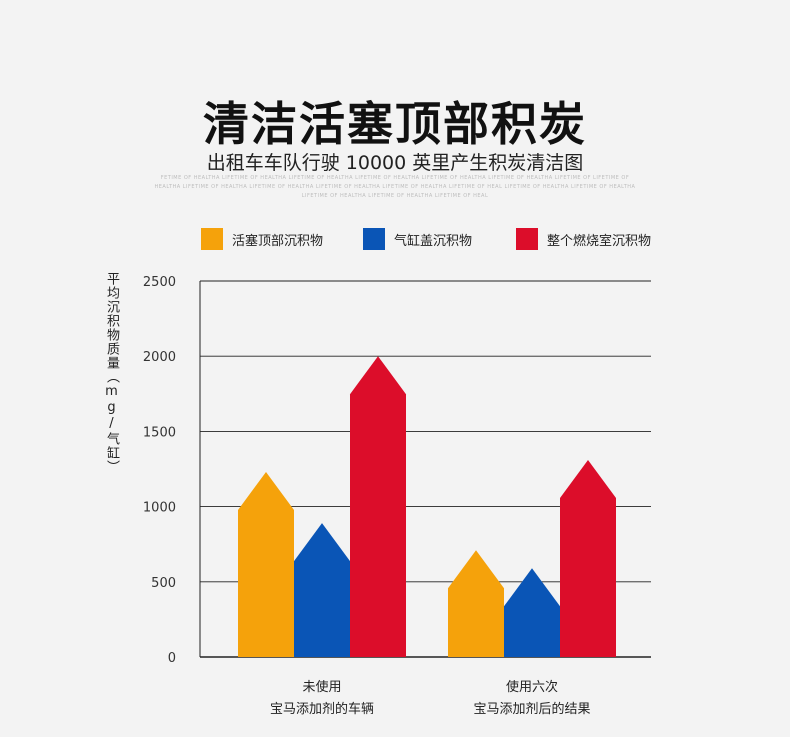  I want to click on y-tick-label: 500, so click(163, 583).